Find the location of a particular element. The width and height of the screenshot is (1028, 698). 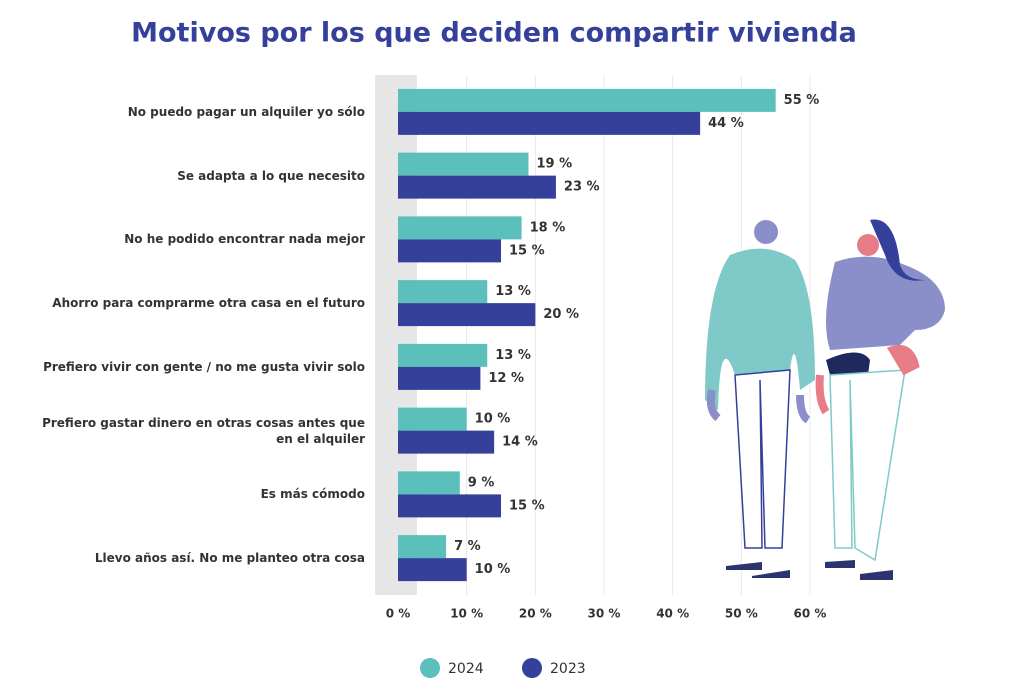

value-label: 23 % is located at coordinates (582, 187).